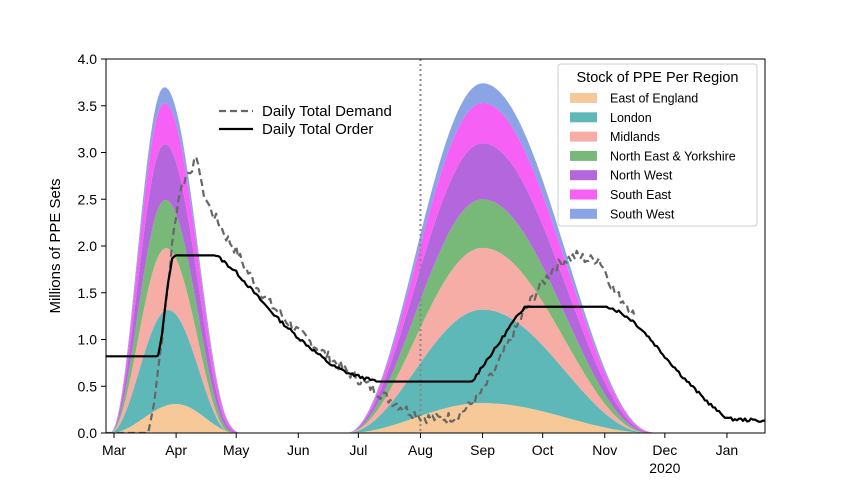 The image size is (850, 486). What do you see at coordinates (635, 137) in the screenshot?
I see `legend-entry-label: Midlands` at bounding box center [635, 137].